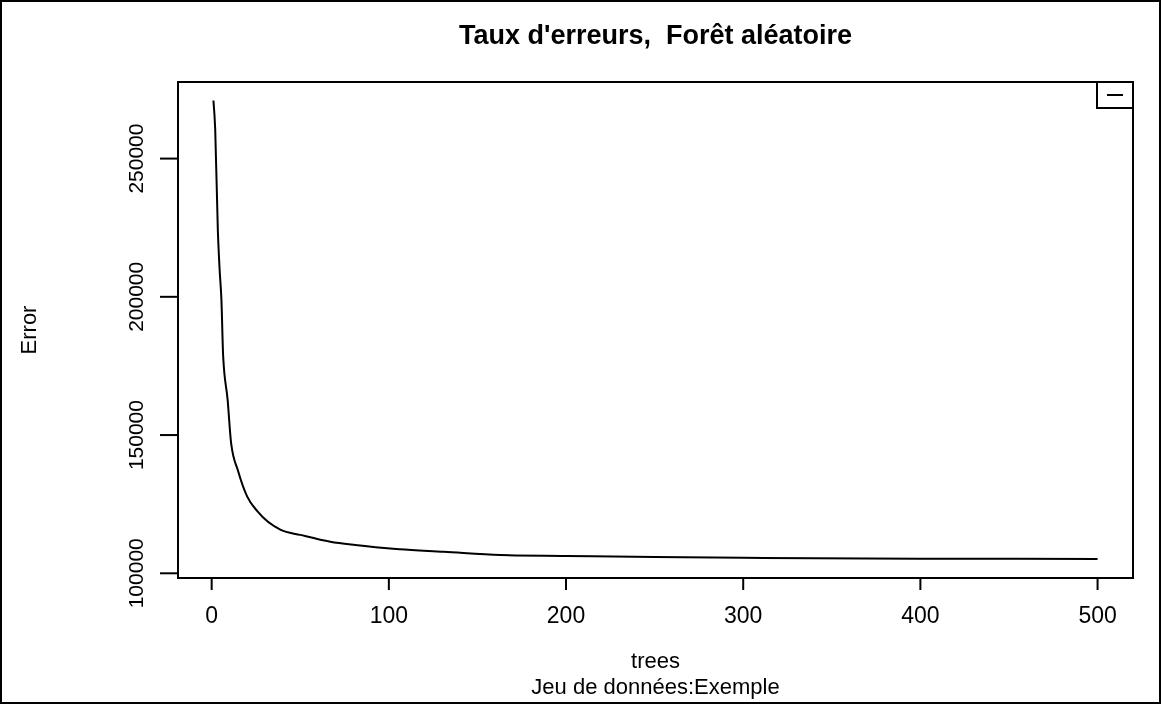 The image size is (1161, 704). Describe the element at coordinates (920, 615) in the screenshot. I see `x-tick-label: 400` at that location.